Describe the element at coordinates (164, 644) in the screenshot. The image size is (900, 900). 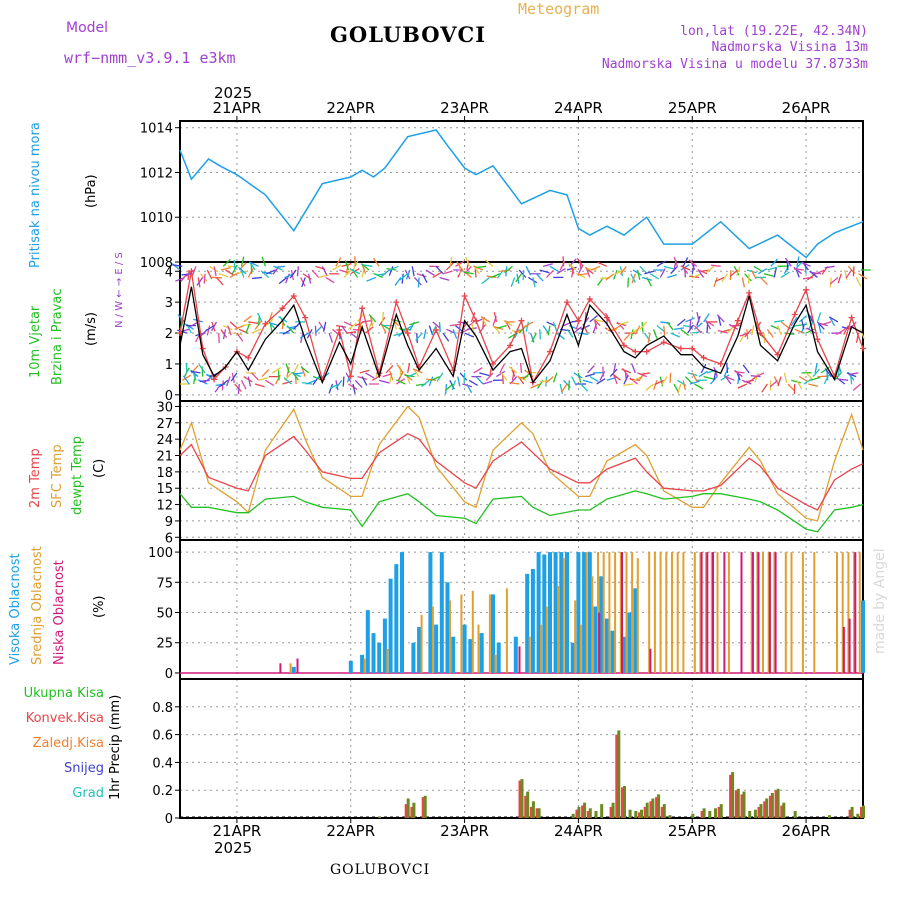
I see `y-tick-label: 25` at that location.